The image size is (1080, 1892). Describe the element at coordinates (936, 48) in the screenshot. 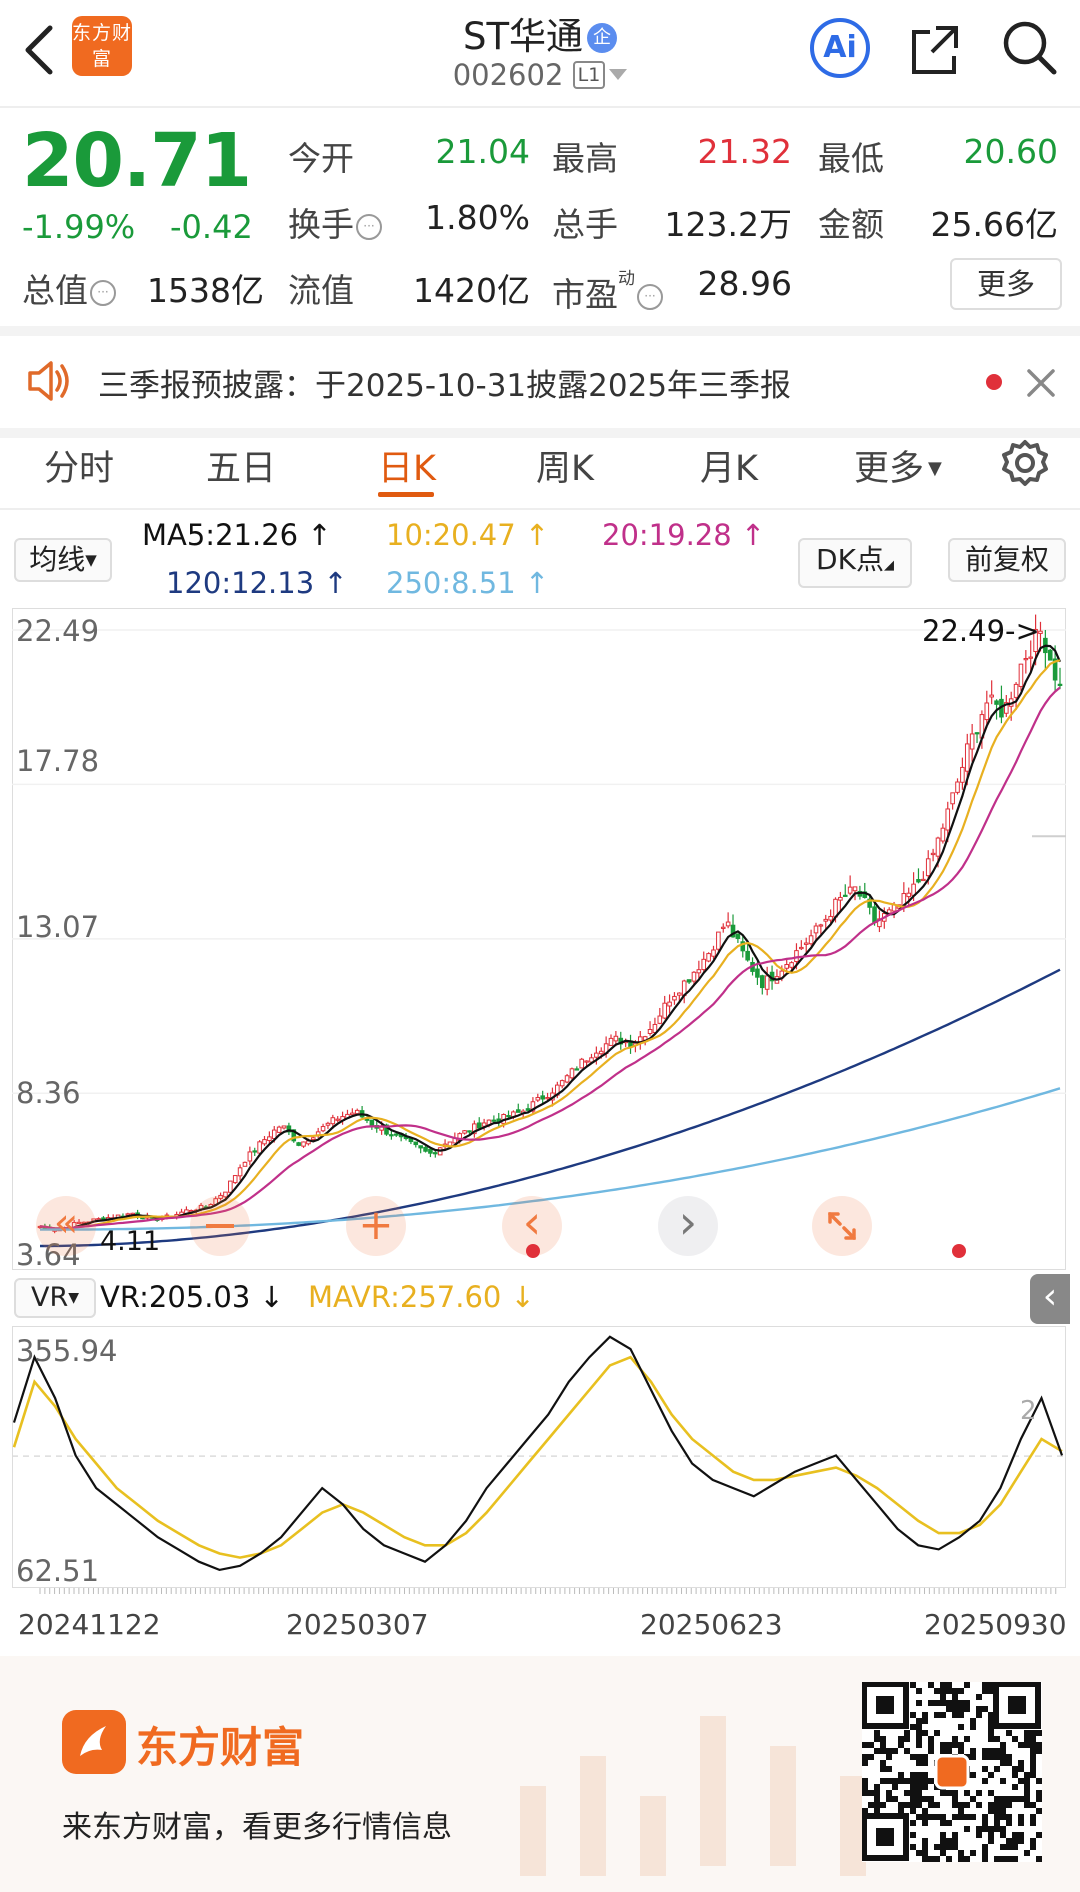

I see `share-icon` at that location.